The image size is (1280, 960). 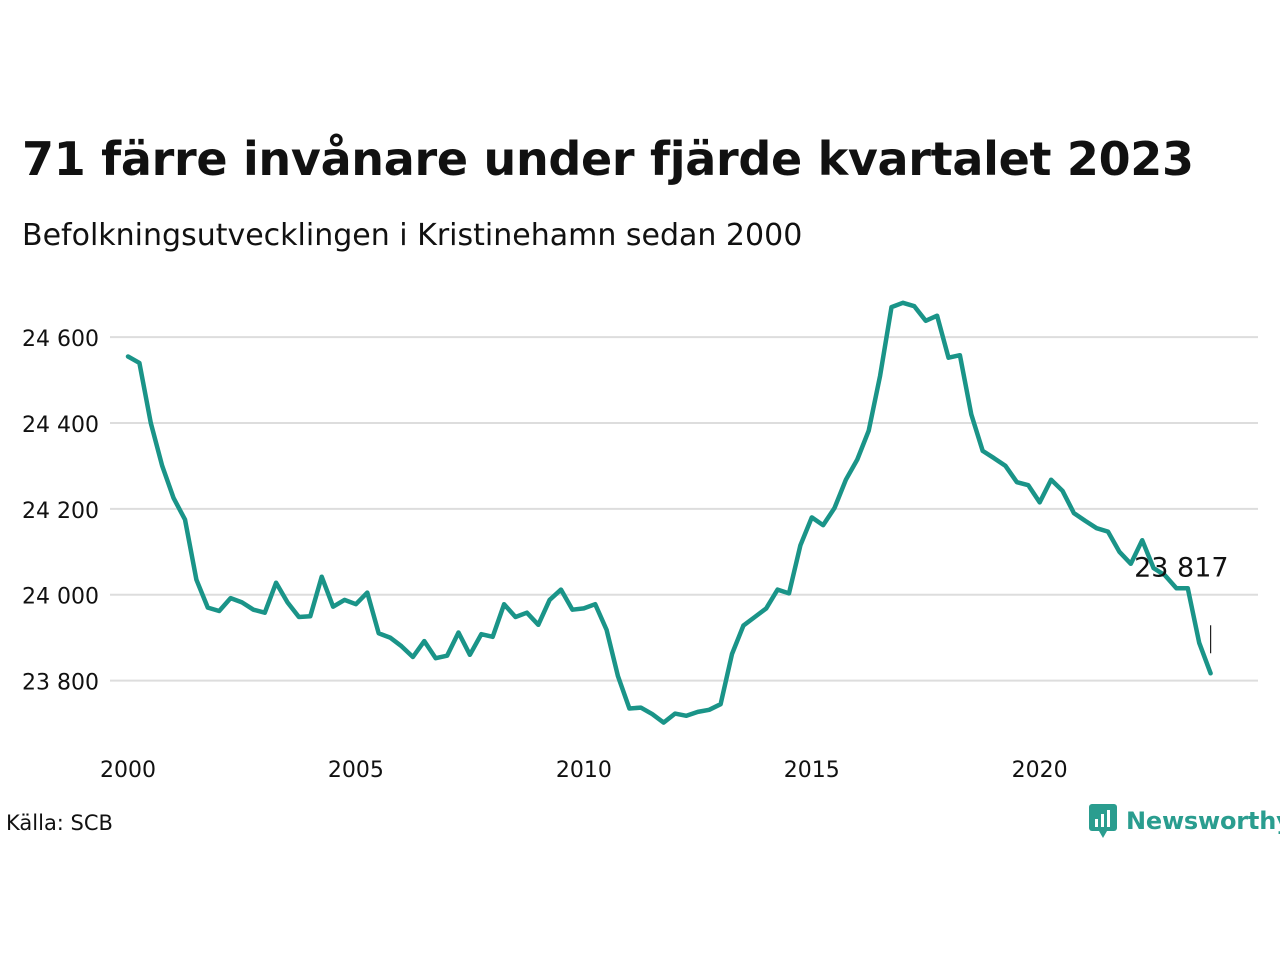 What do you see at coordinates (128, 770) in the screenshot?
I see `x-tick-label: 2000` at bounding box center [128, 770].